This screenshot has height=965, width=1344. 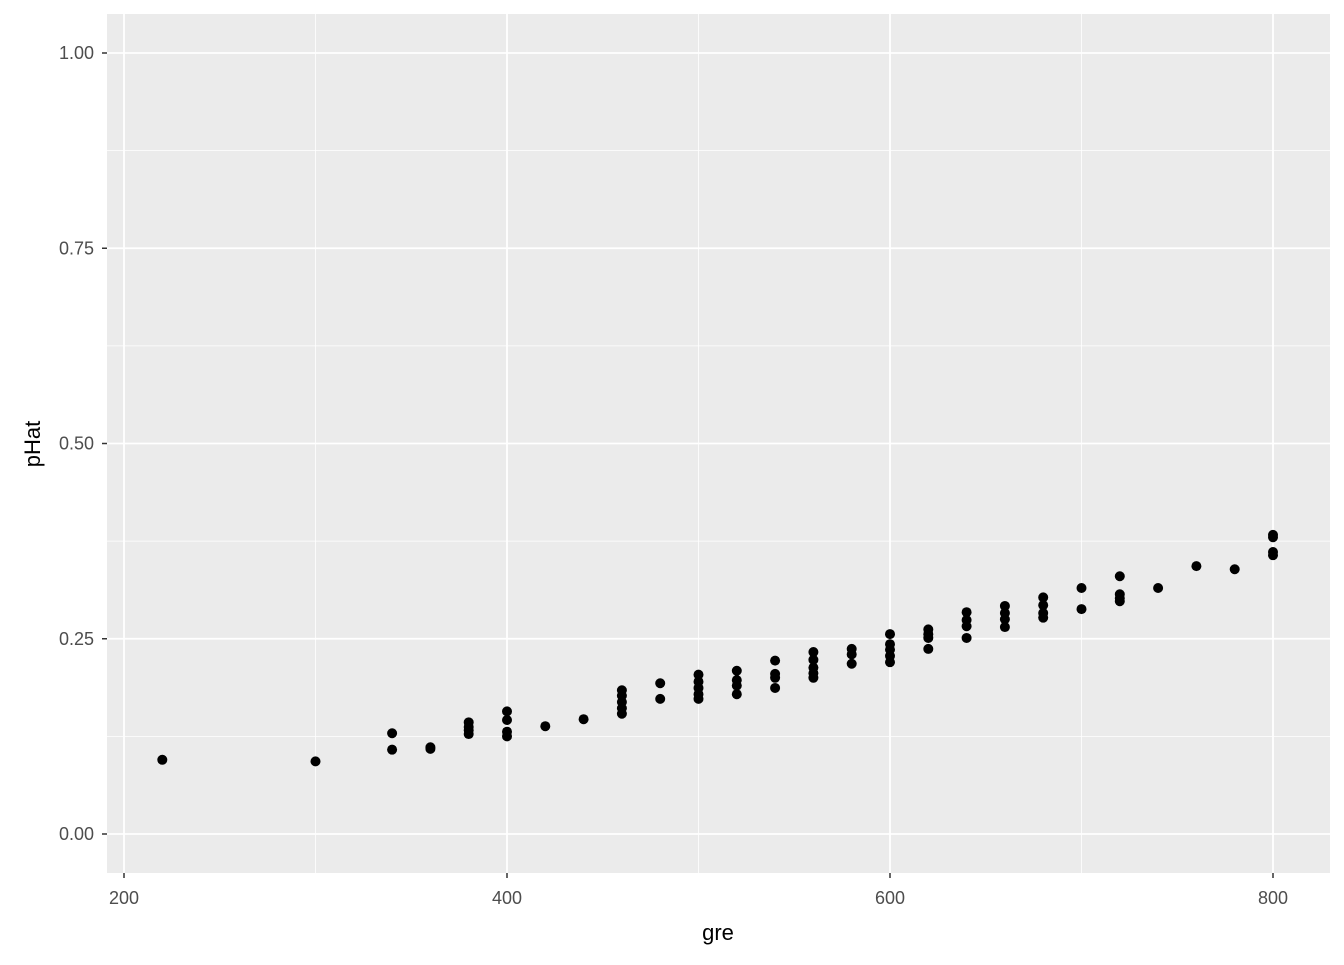 I want to click on y-tick-label: 0.00, so click(x=76, y=834).